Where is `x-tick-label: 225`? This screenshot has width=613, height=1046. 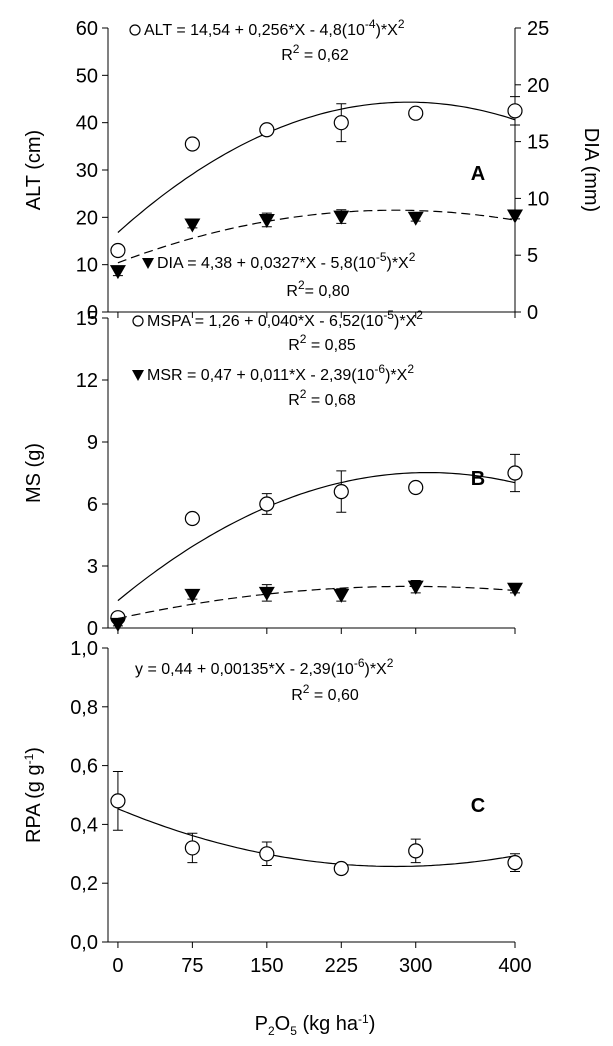
x-tick-label: 225 is located at coordinates (341, 966).